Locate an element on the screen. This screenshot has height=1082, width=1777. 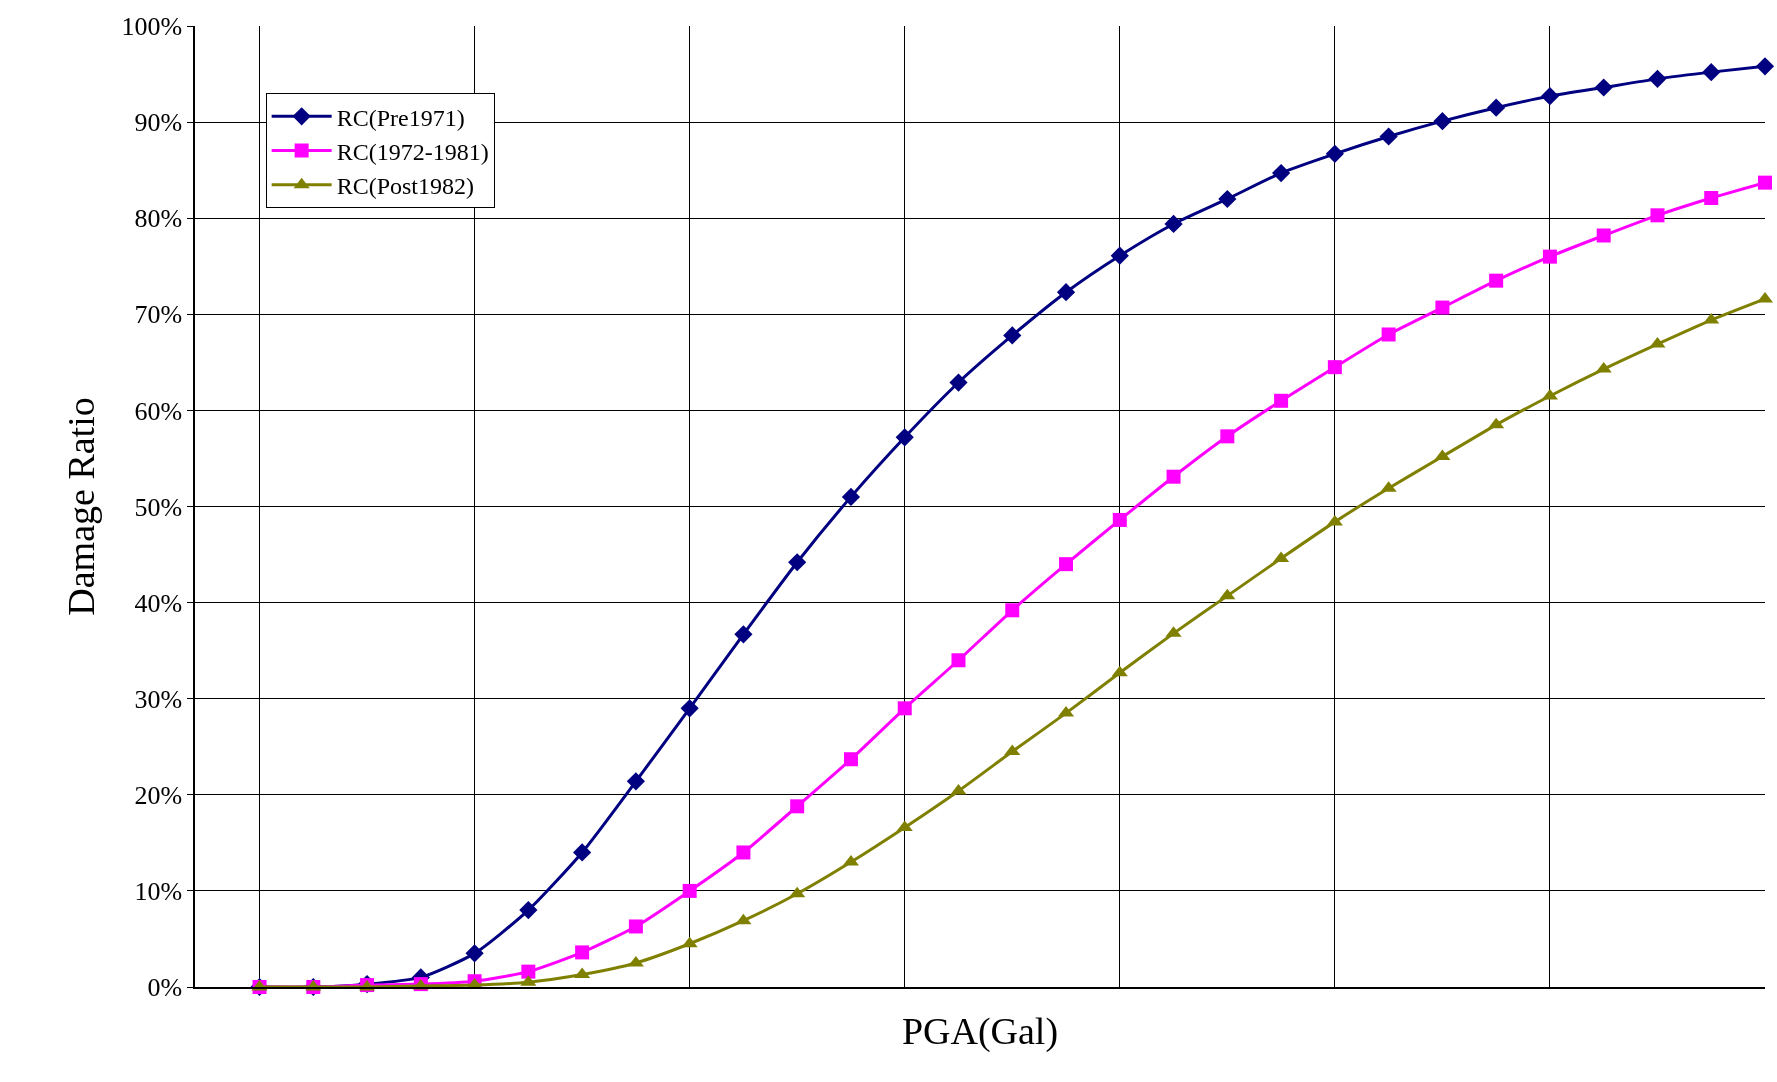
y-tick-label: 20% is located at coordinates (158, 795).